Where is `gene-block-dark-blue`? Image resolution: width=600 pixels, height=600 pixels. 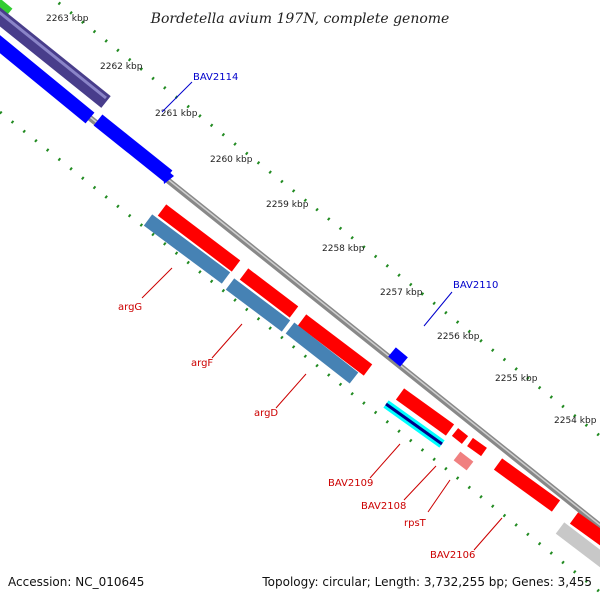
gene-block-dark-blue is located at coordinates (55, 57).